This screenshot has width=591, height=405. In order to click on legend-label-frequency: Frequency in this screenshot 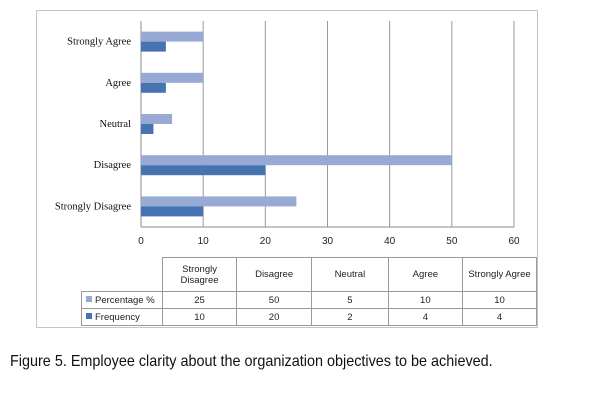, I will do `click(117, 317)`.